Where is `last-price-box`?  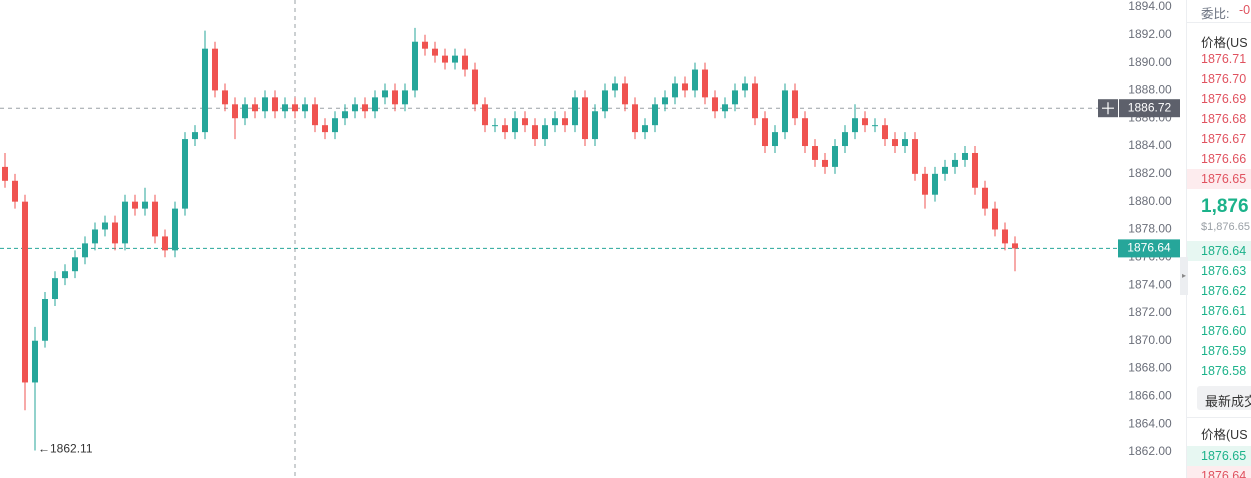
last-price-box is located at coordinates (1149, 248).